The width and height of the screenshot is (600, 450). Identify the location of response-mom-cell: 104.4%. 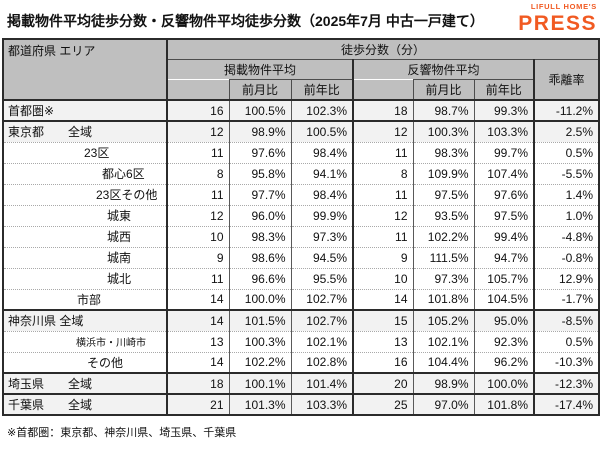
(443, 362).